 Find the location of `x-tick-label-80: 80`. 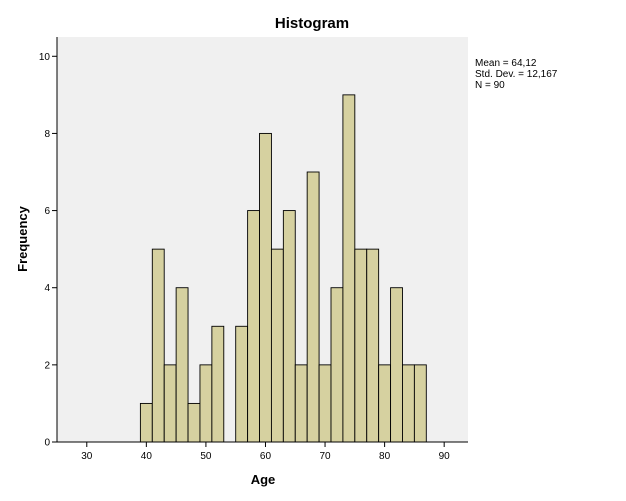

x-tick-label-80: 80 is located at coordinates (385, 456).